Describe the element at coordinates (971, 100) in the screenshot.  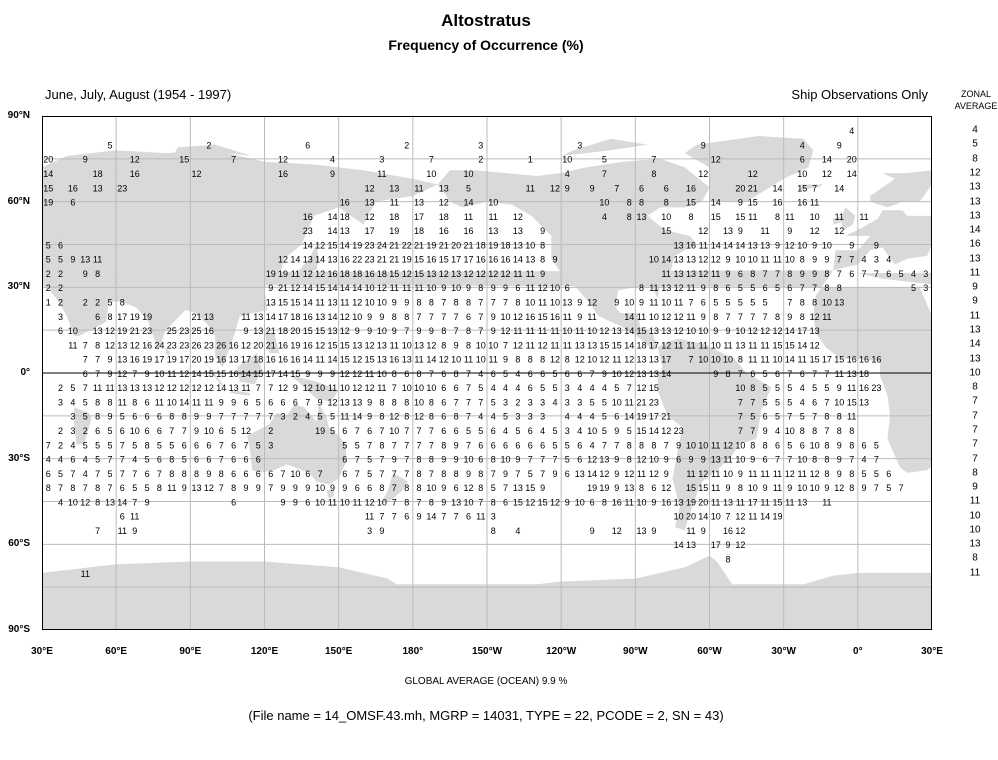
I see `zonal-average-heading: ZONAL AVERAGE` at that location.